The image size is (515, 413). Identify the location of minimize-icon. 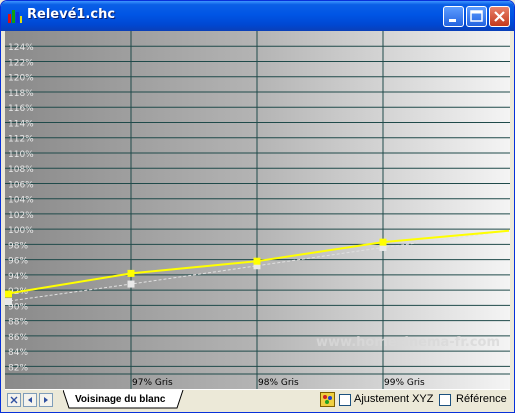
(452, 20).